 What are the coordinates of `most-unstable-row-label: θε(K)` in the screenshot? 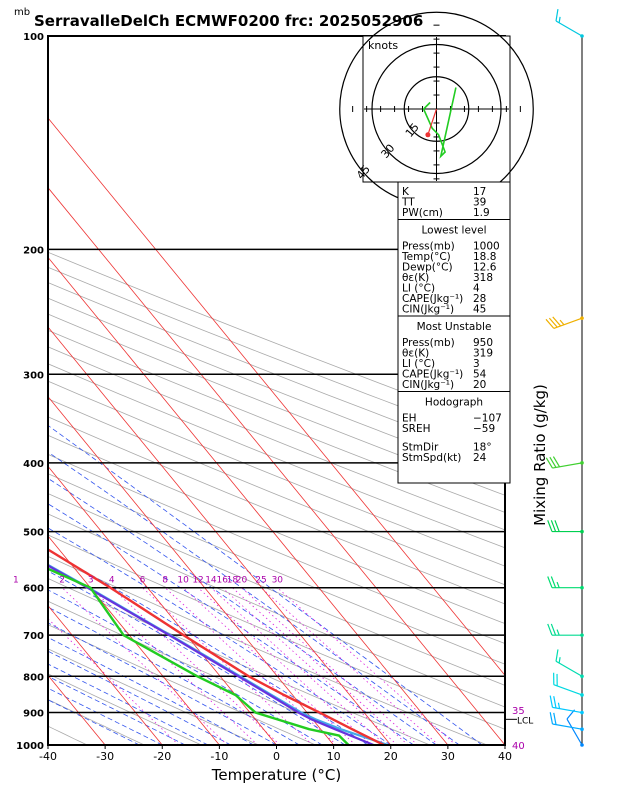 It's located at (415, 354).